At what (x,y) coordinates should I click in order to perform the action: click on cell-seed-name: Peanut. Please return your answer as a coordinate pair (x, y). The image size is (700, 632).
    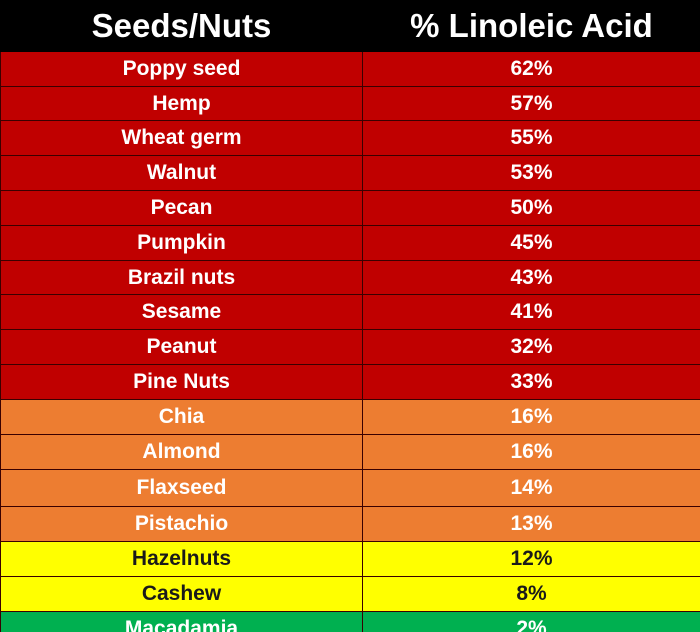
    Looking at the image, I should click on (181, 347).